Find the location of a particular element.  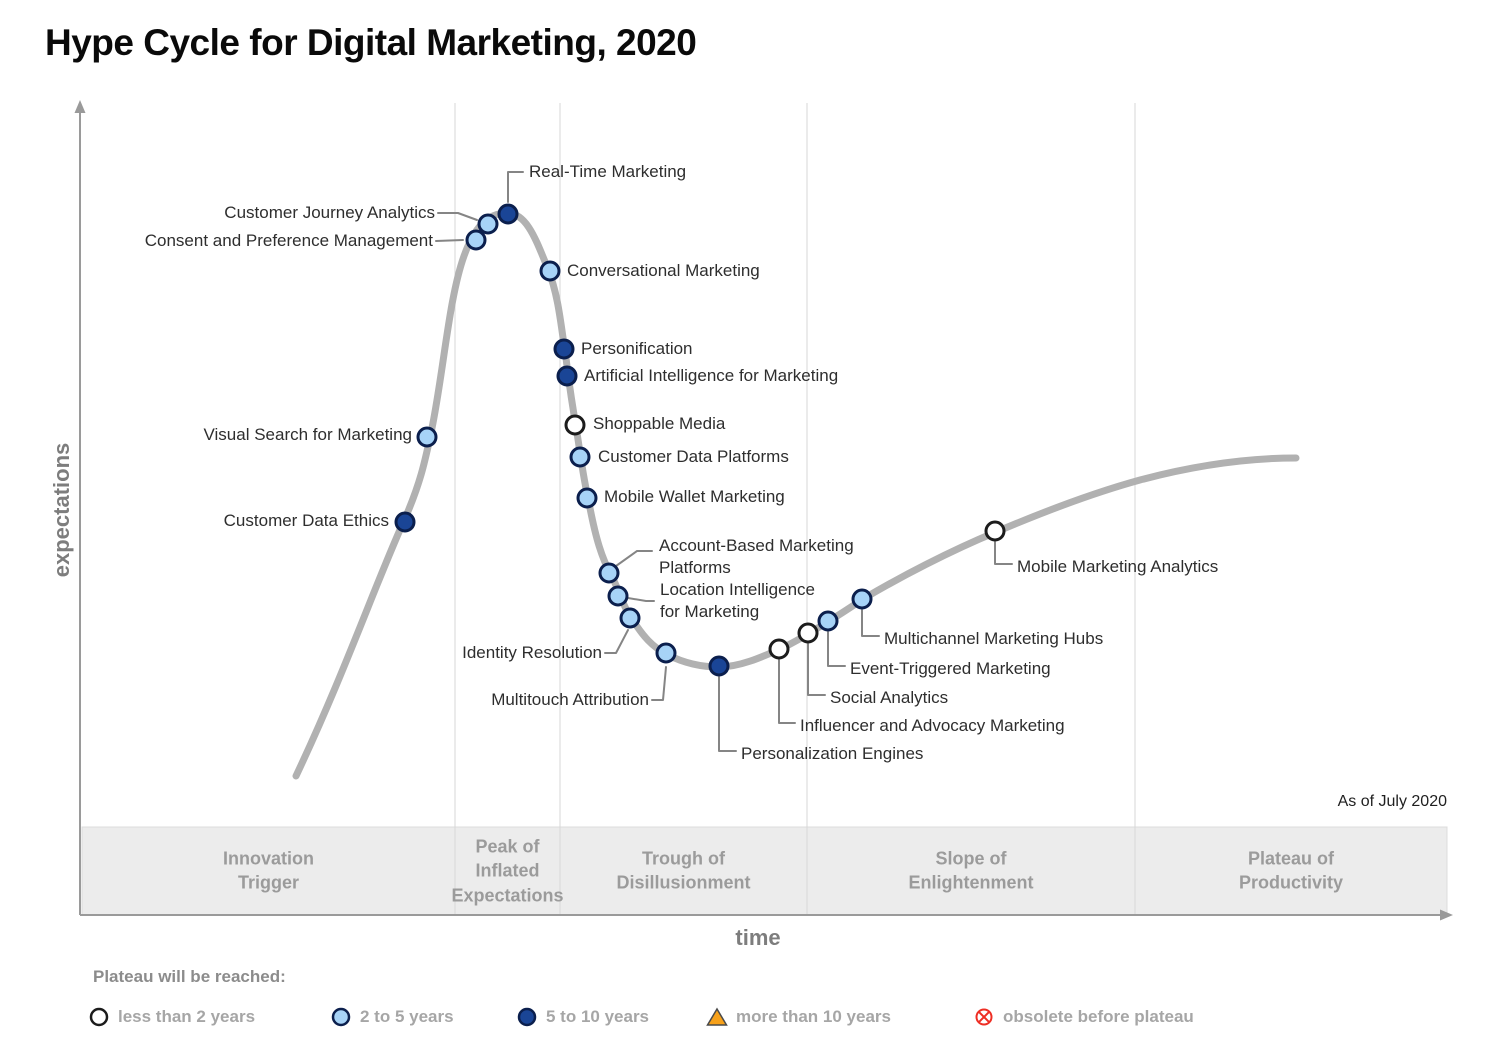

label-multichannel-marketing-hubs: Multichannel Marketing Hubs is located at coordinates (994, 638).